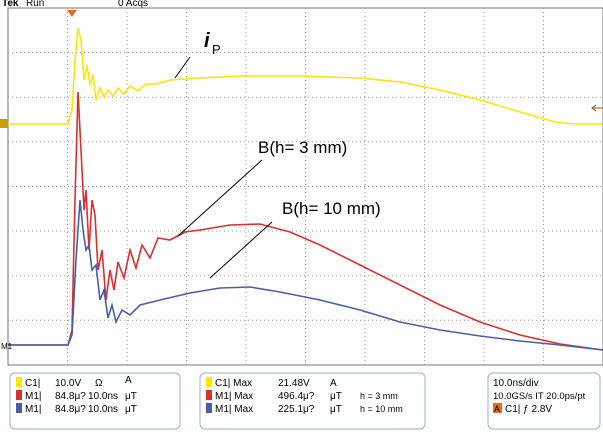 The width and height of the screenshot is (603, 440). Describe the element at coordinates (220, 198) in the screenshot. I see `b3-leader` at that location.